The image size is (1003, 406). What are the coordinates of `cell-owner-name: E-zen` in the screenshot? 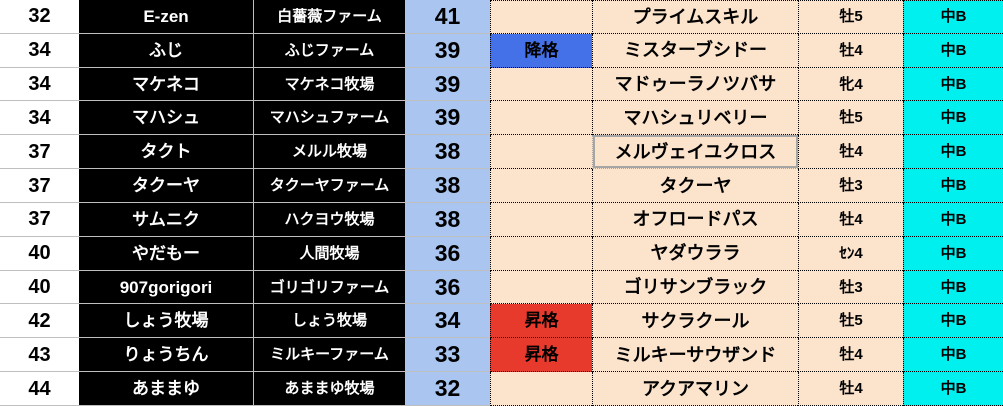 It's located at (166, 17).